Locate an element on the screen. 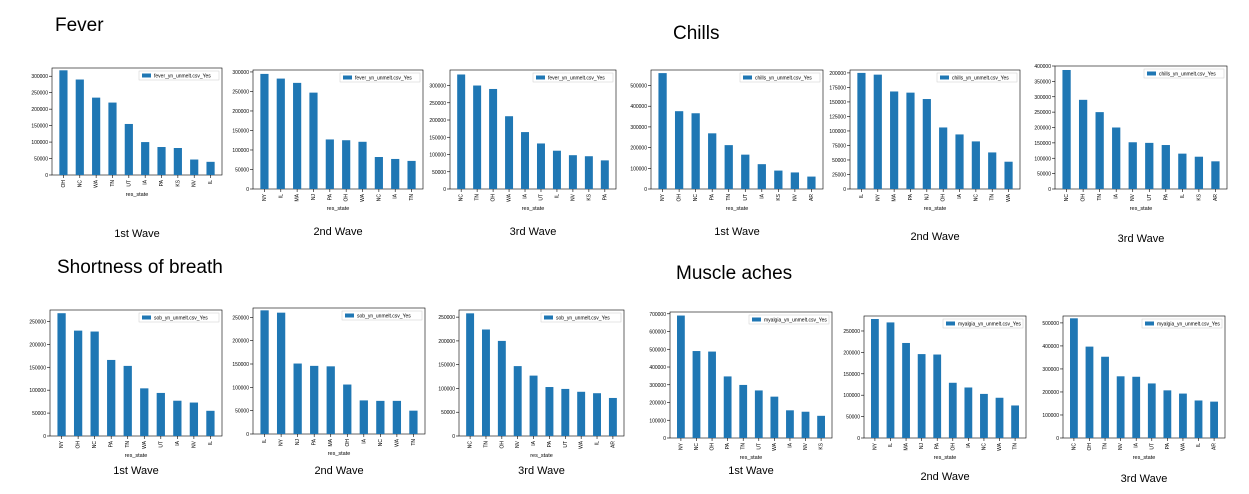 The height and width of the screenshot is (494, 1249). legend-label: myalgia_yn_unmelt.csv_Yes is located at coordinates (989, 324).